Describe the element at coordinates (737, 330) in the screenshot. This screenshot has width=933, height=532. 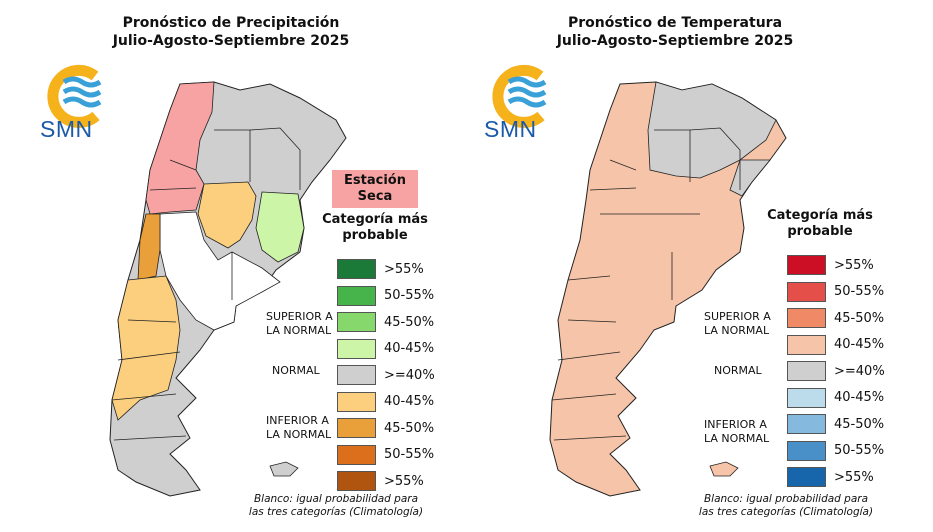
I see `temp-group-above-line2: LA NORMAL` at that location.